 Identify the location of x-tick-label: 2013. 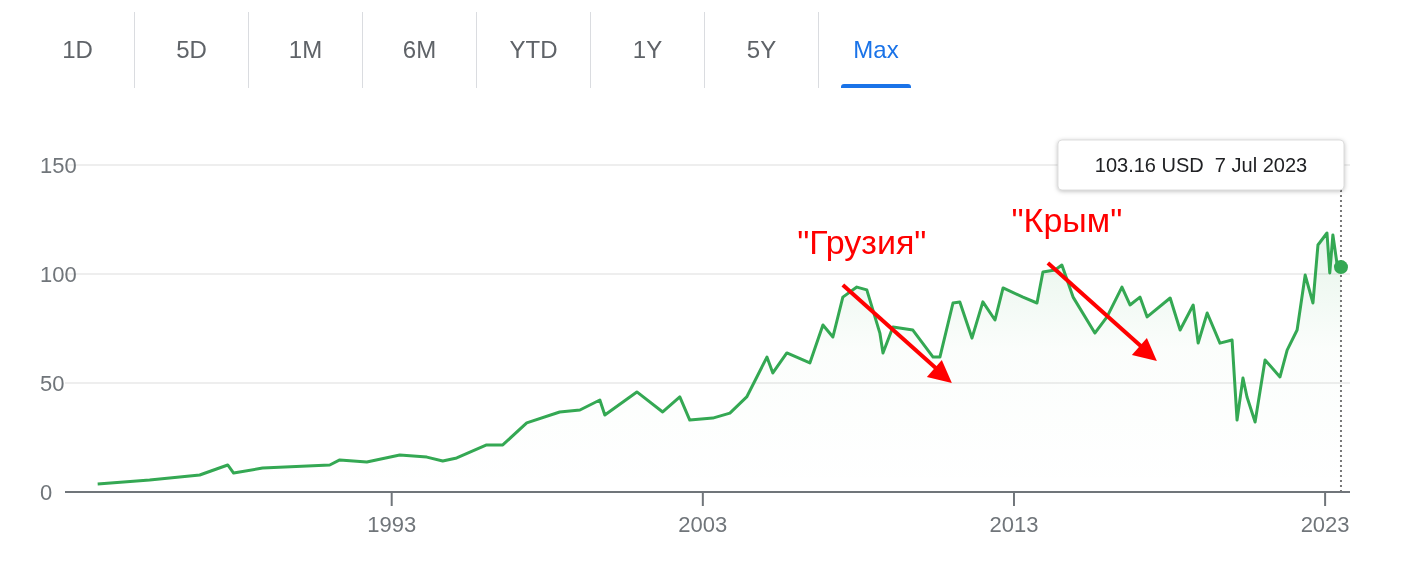
(1014, 524).